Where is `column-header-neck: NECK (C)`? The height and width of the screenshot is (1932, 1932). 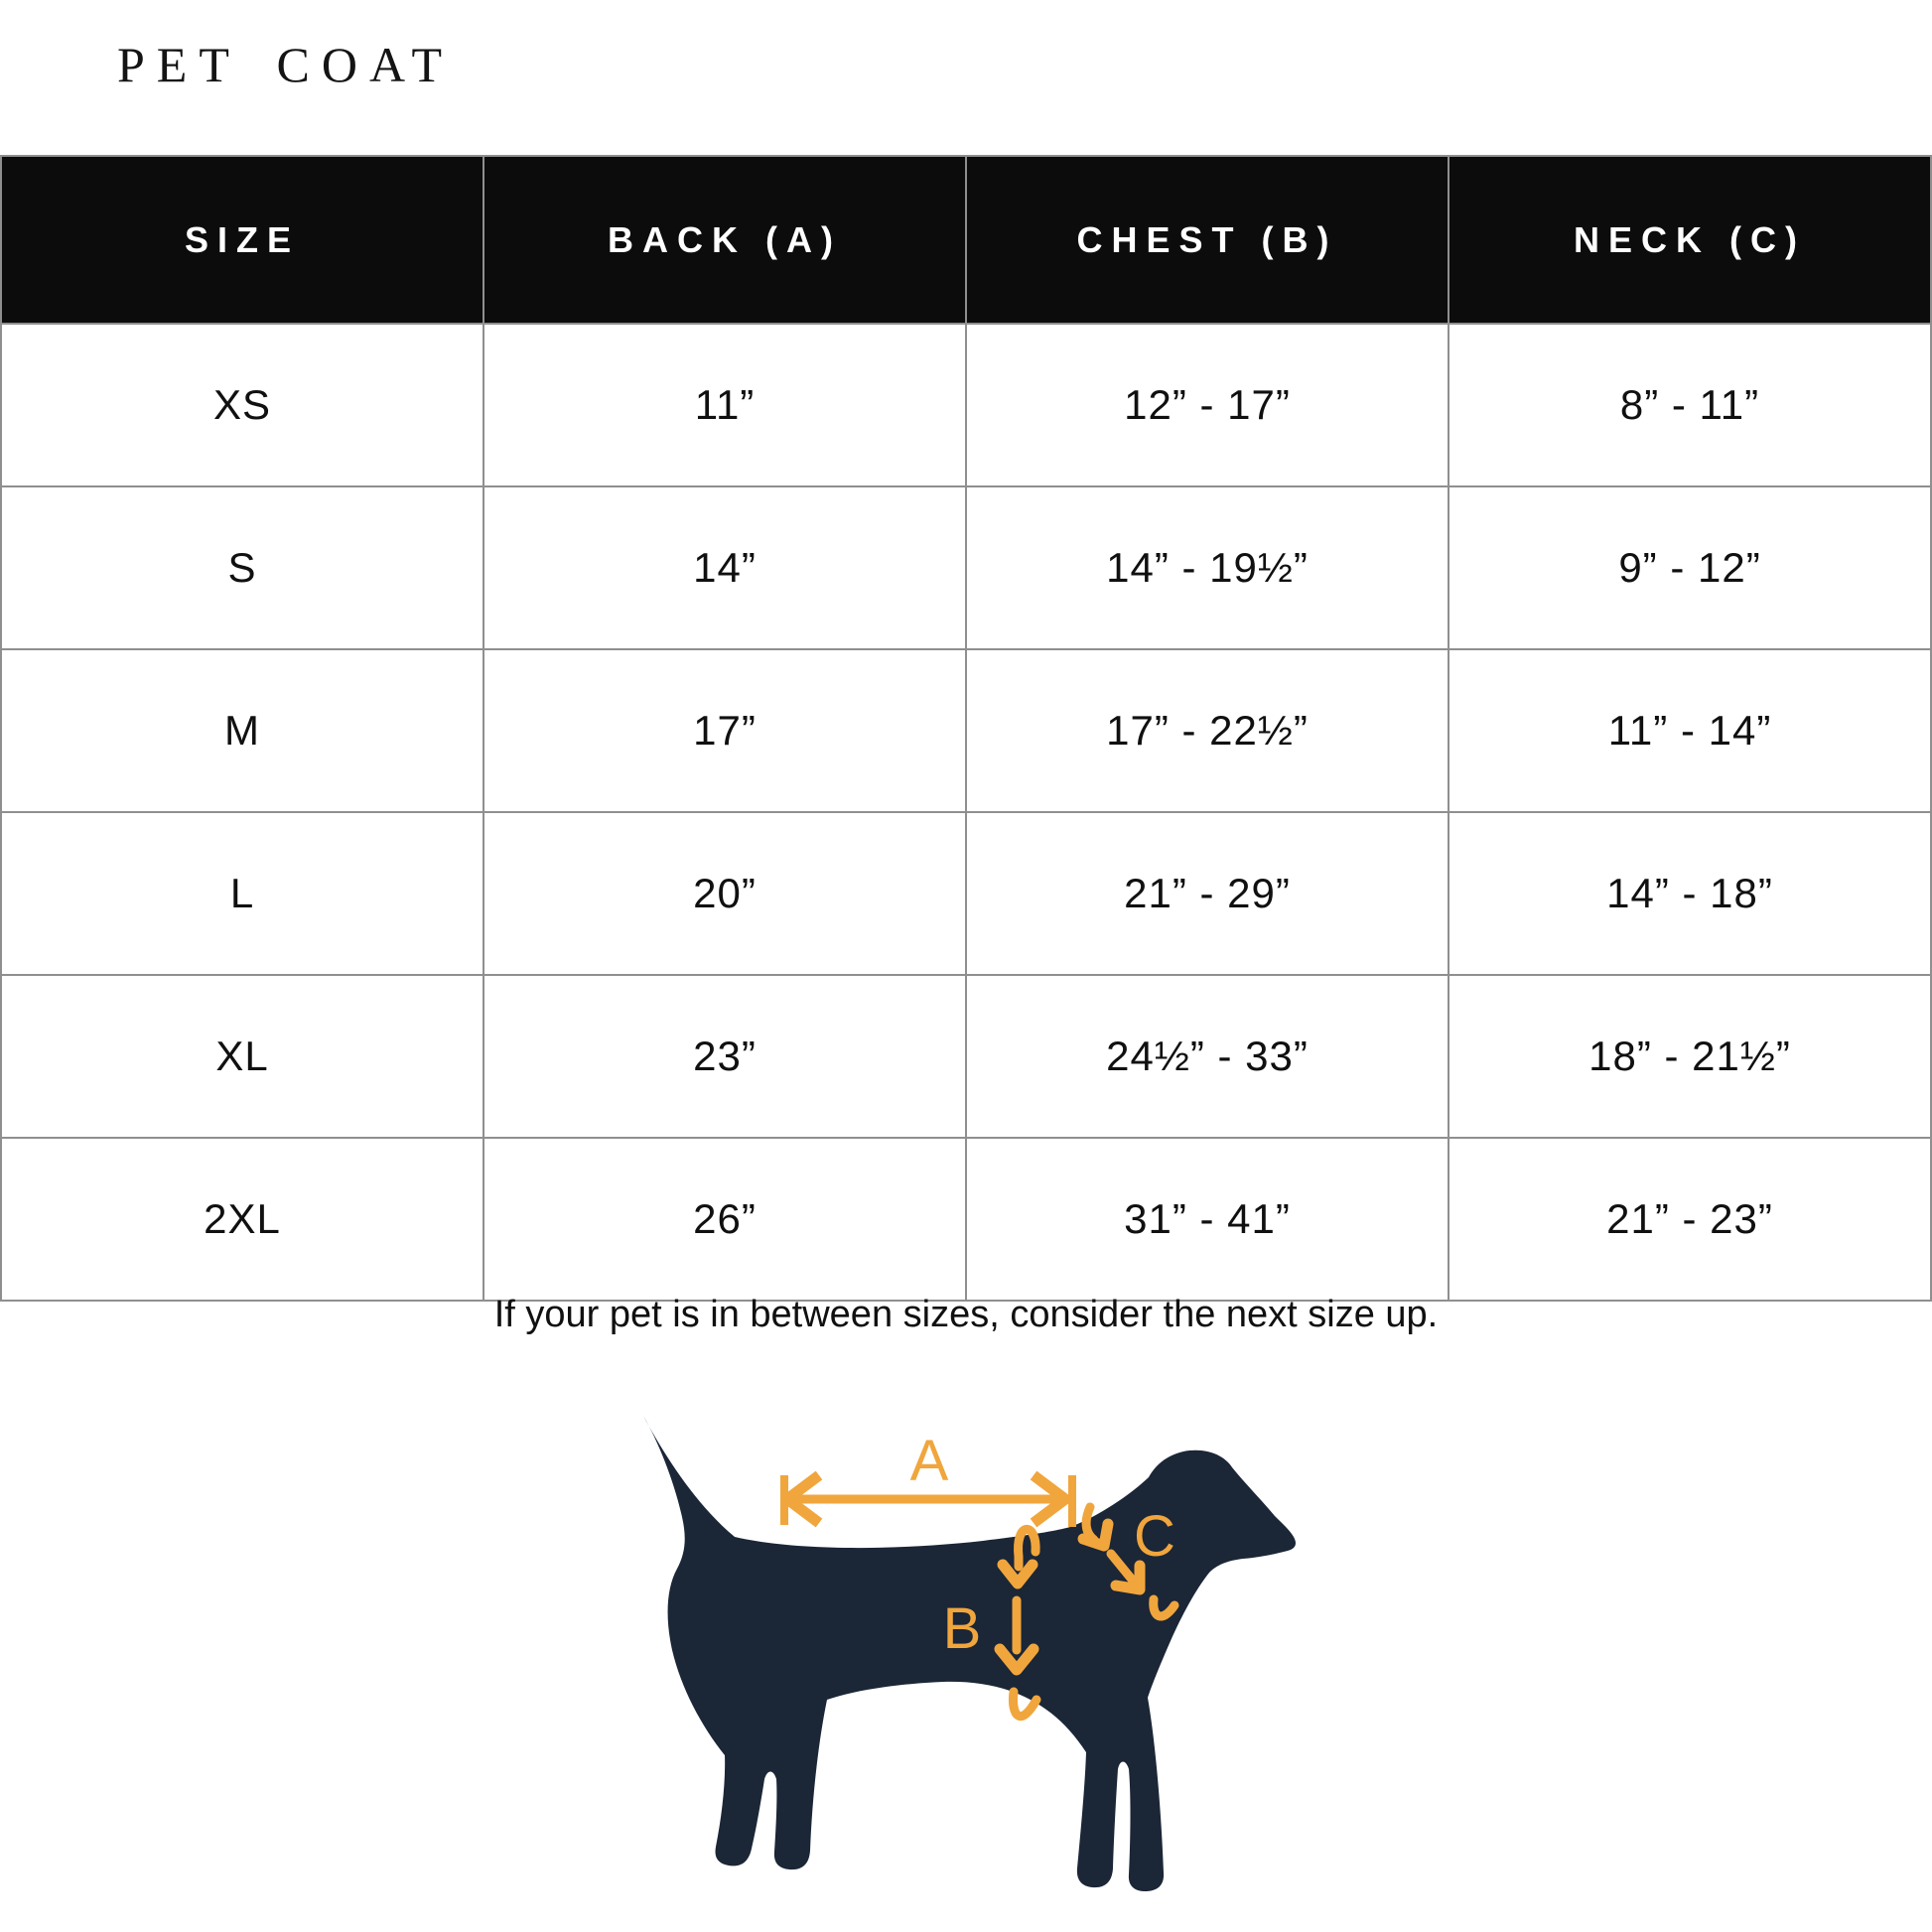
column-header-neck: NECK (C) is located at coordinates (1690, 240).